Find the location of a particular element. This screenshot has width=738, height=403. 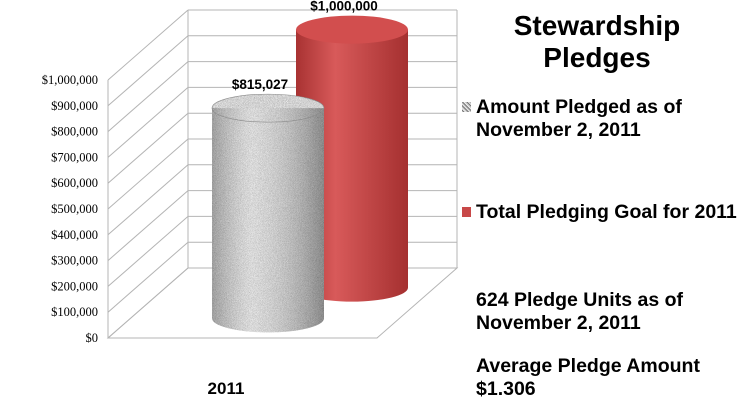

chart-title: Stewardship Pledges is located at coordinates (597, 41).